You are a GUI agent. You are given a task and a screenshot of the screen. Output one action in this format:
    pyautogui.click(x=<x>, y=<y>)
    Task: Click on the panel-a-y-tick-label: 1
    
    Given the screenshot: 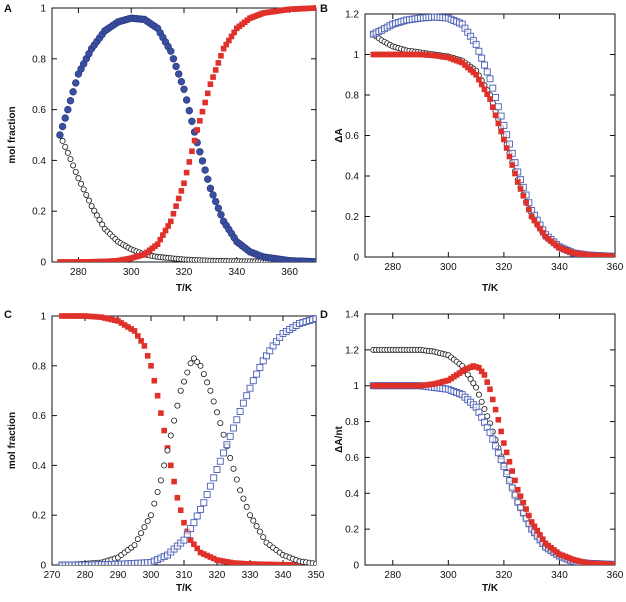 What is the action you would take?
    pyautogui.click(x=43, y=9)
    